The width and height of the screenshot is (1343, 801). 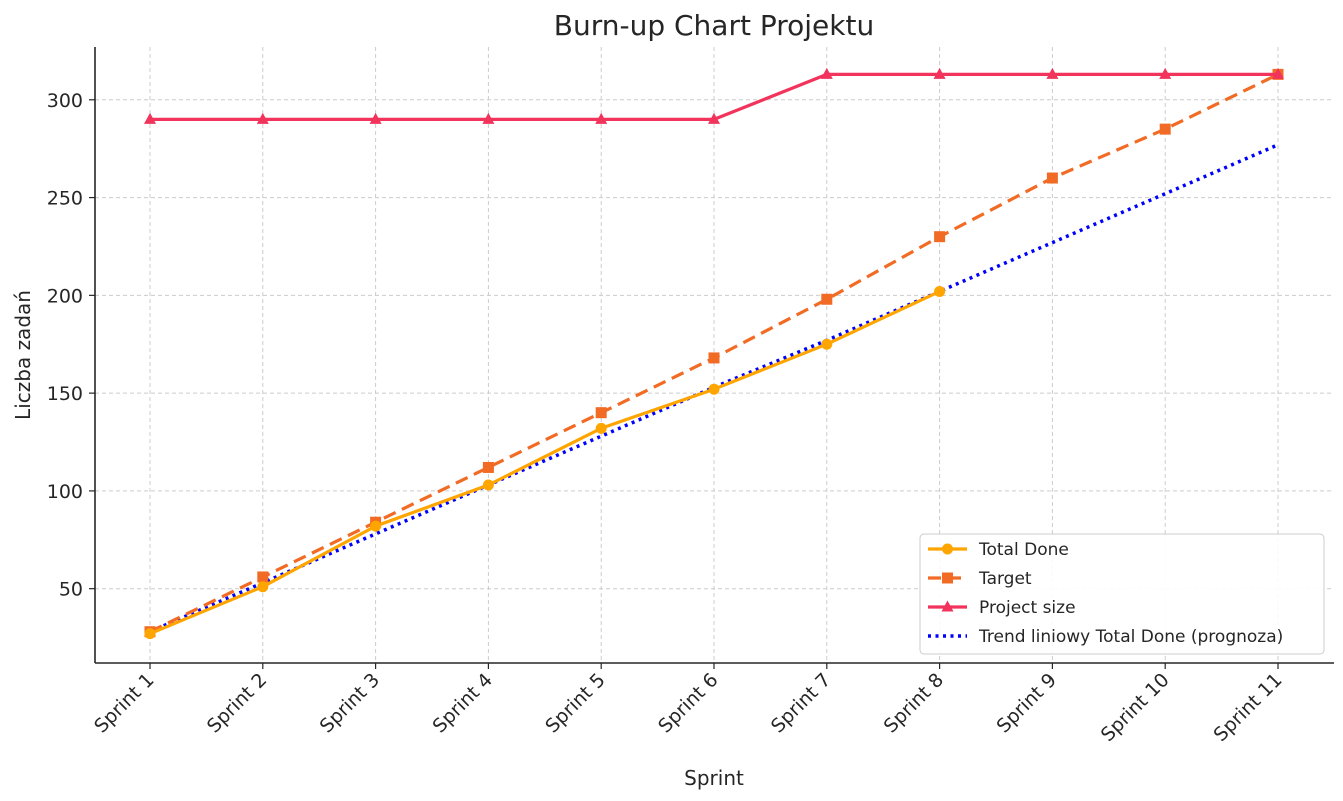 What do you see at coordinates (65, 394) in the screenshot?
I see `y-tick-label: 150` at bounding box center [65, 394].